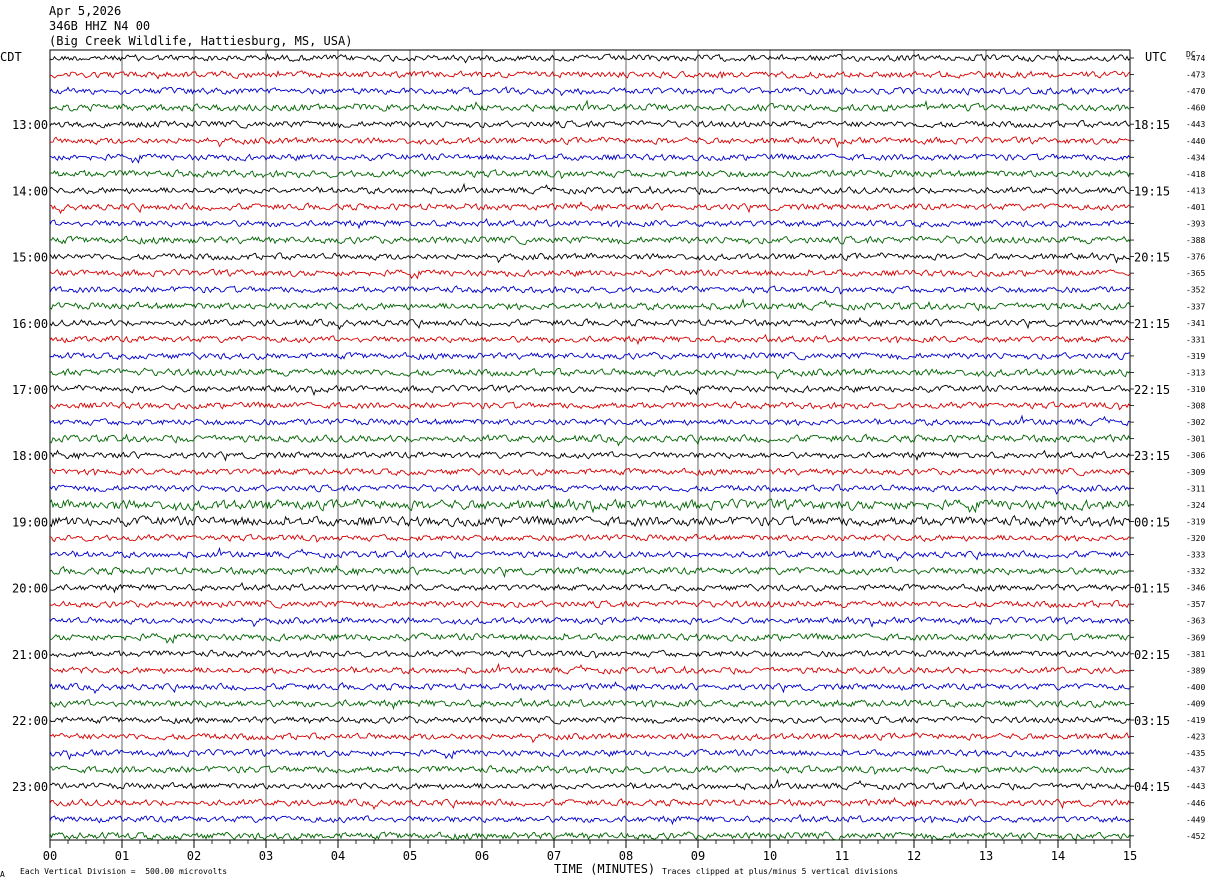 This screenshot has height=886, width=1210. What do you see at coordinates (122, 856) in the screenshot?
I see `x-tick-label: 01` at bounding box center [122, 856].